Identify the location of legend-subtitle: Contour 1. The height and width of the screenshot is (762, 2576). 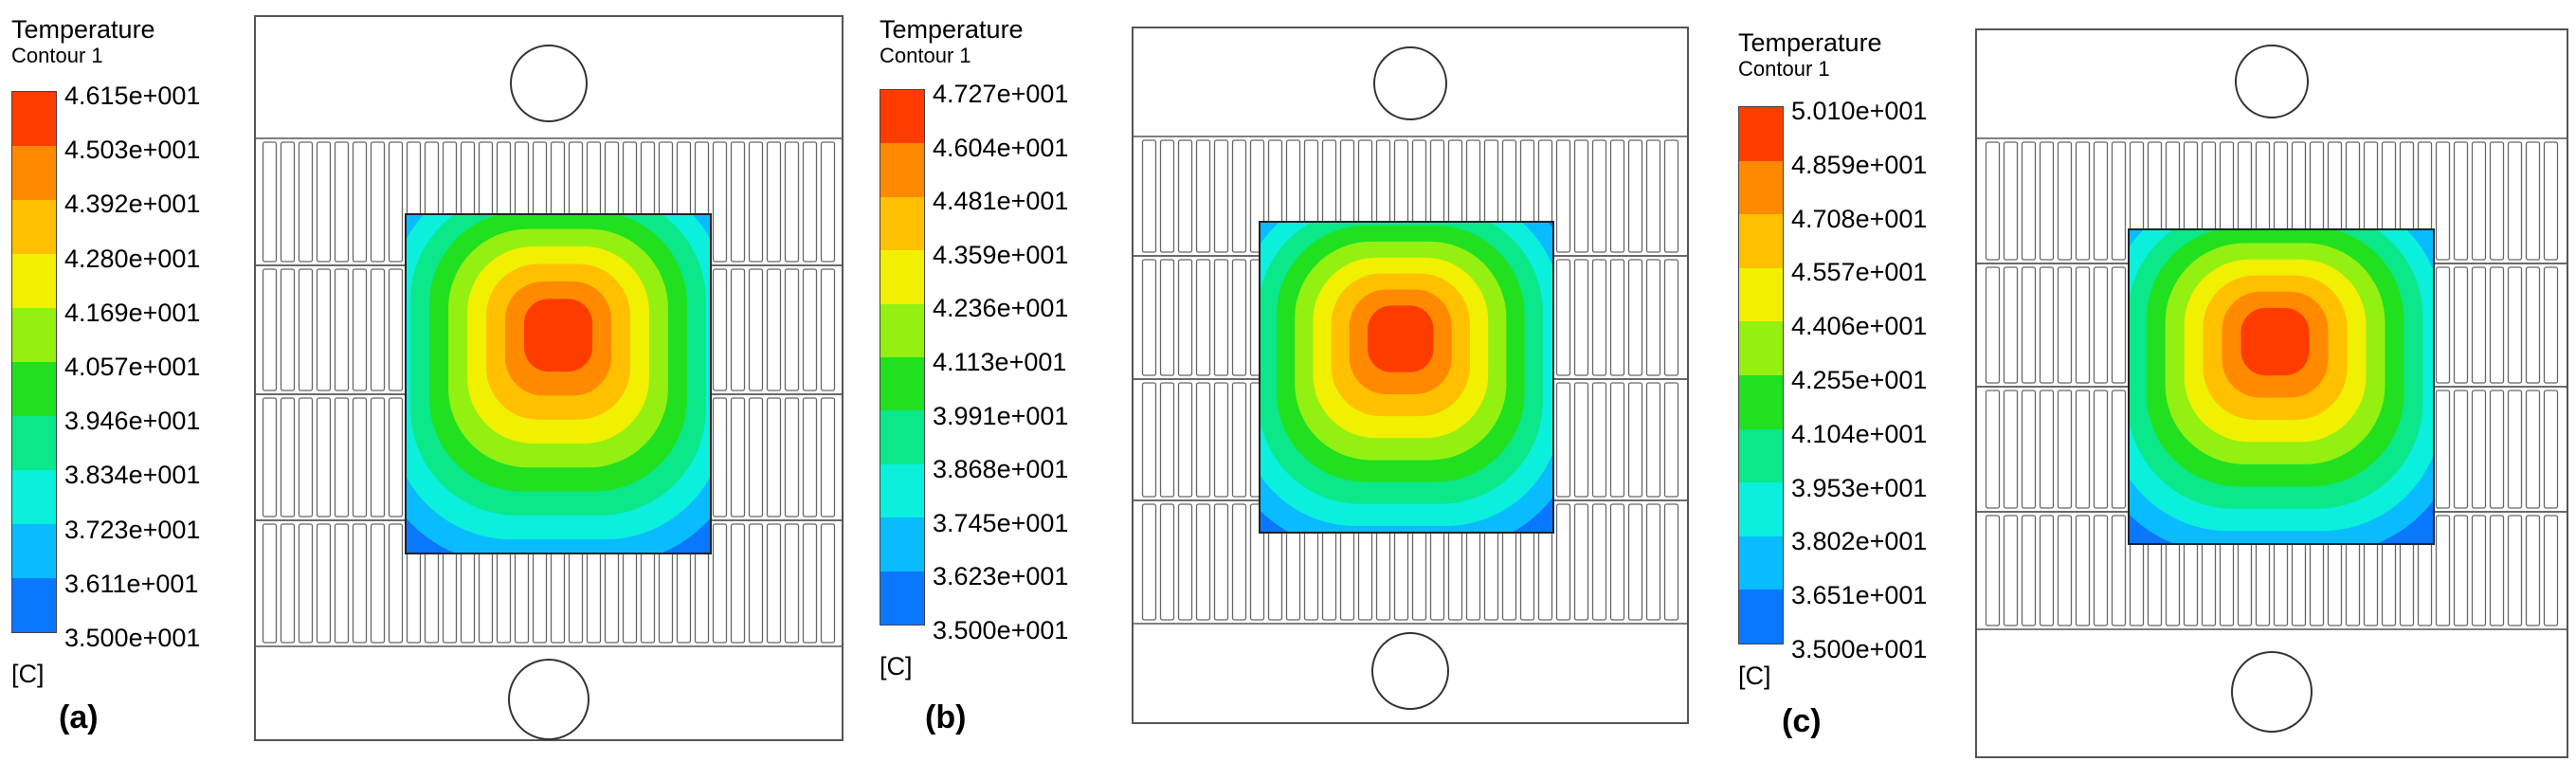
(925, 55).